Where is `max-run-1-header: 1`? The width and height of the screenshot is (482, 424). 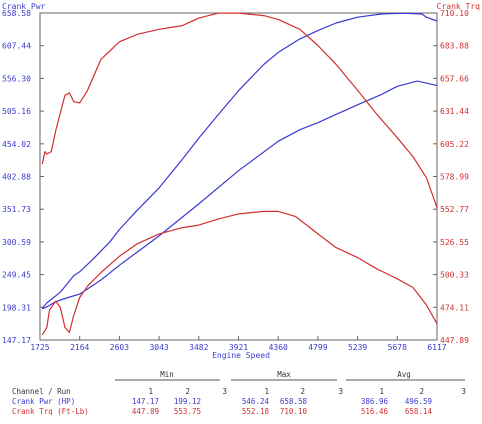 max-run-1-header: 1 is located at coordinates (266, 391).